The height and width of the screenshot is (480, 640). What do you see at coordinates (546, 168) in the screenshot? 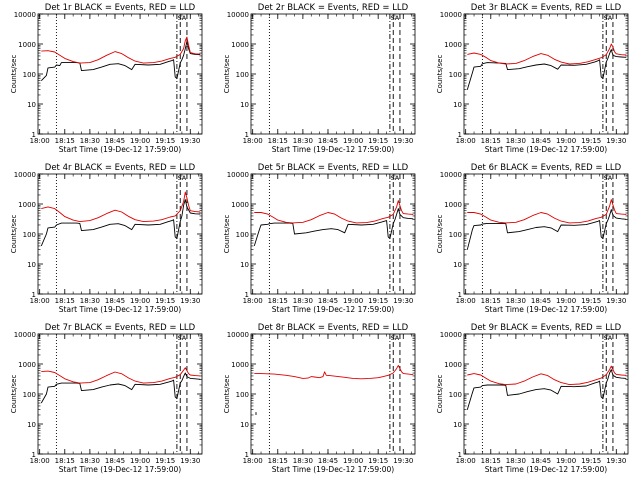
I see `panel-title: Det 6r BLACK = Events, RED = LLD` at bounding box center [546, 168].